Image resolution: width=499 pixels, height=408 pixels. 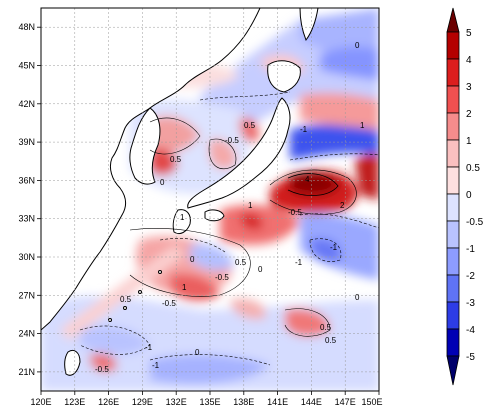 What do you see at coordinates (243, 402) in the screenshot?
I see `lon-label: 138E` at bounding box center [243, 402].